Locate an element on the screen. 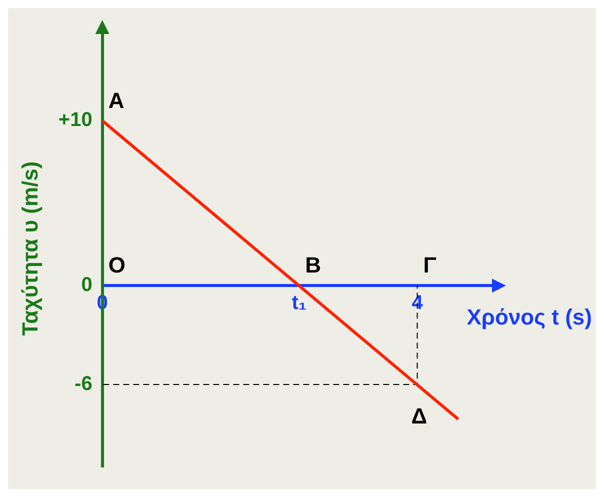  y-axis-title: Ταχύτητα υ (m/s) is located at coordinates (29, 248).